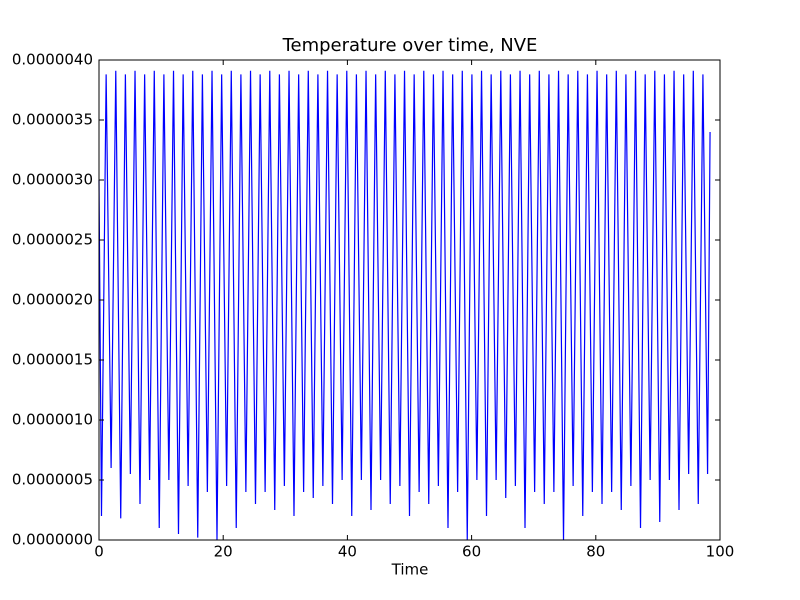 This screenshot has width=800, height=600. I want to click on x-axis-label: Time, so click(410, 570).